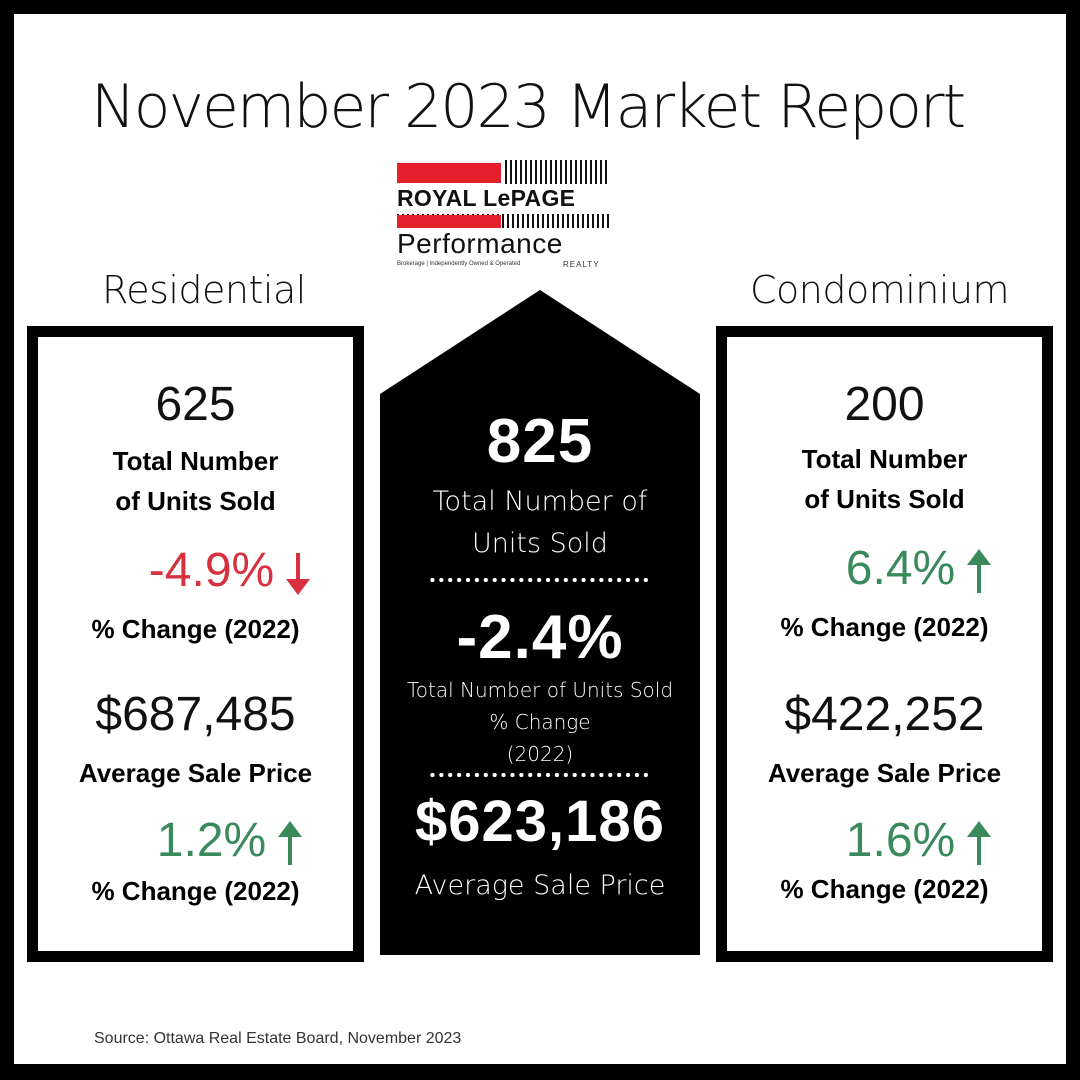 This screenshot has height=1080, width=1080. I want to click on logo-red-bar, so click(449, 173).